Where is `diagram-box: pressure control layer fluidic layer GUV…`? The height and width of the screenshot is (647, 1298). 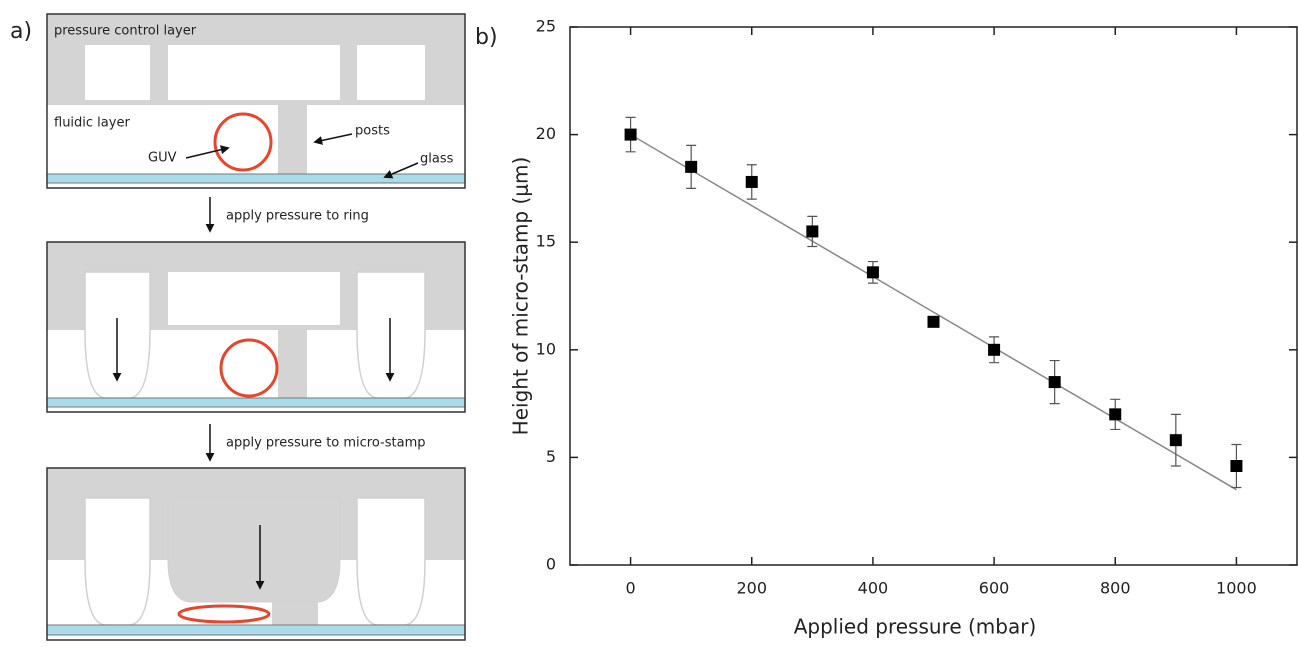
diagram-box: pressure control layer fluidic layer GUV… is located at coordinates (256, 101).